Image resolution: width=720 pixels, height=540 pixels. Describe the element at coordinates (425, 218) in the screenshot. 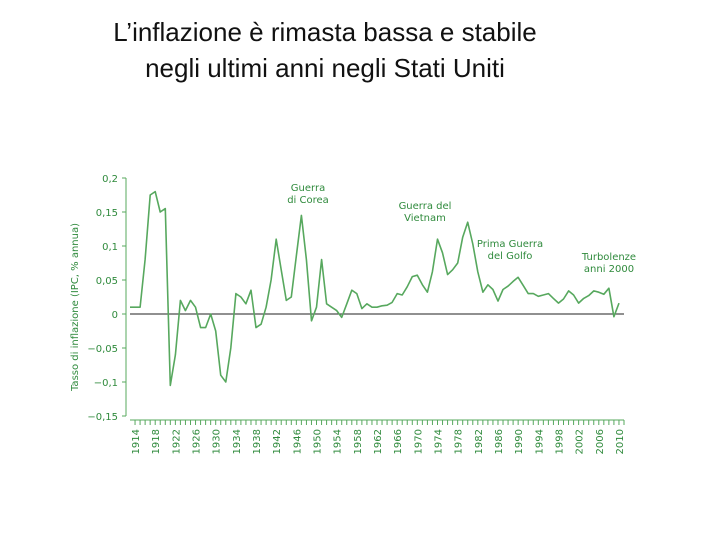

I see `annotation-line: Vietnam` at that location.